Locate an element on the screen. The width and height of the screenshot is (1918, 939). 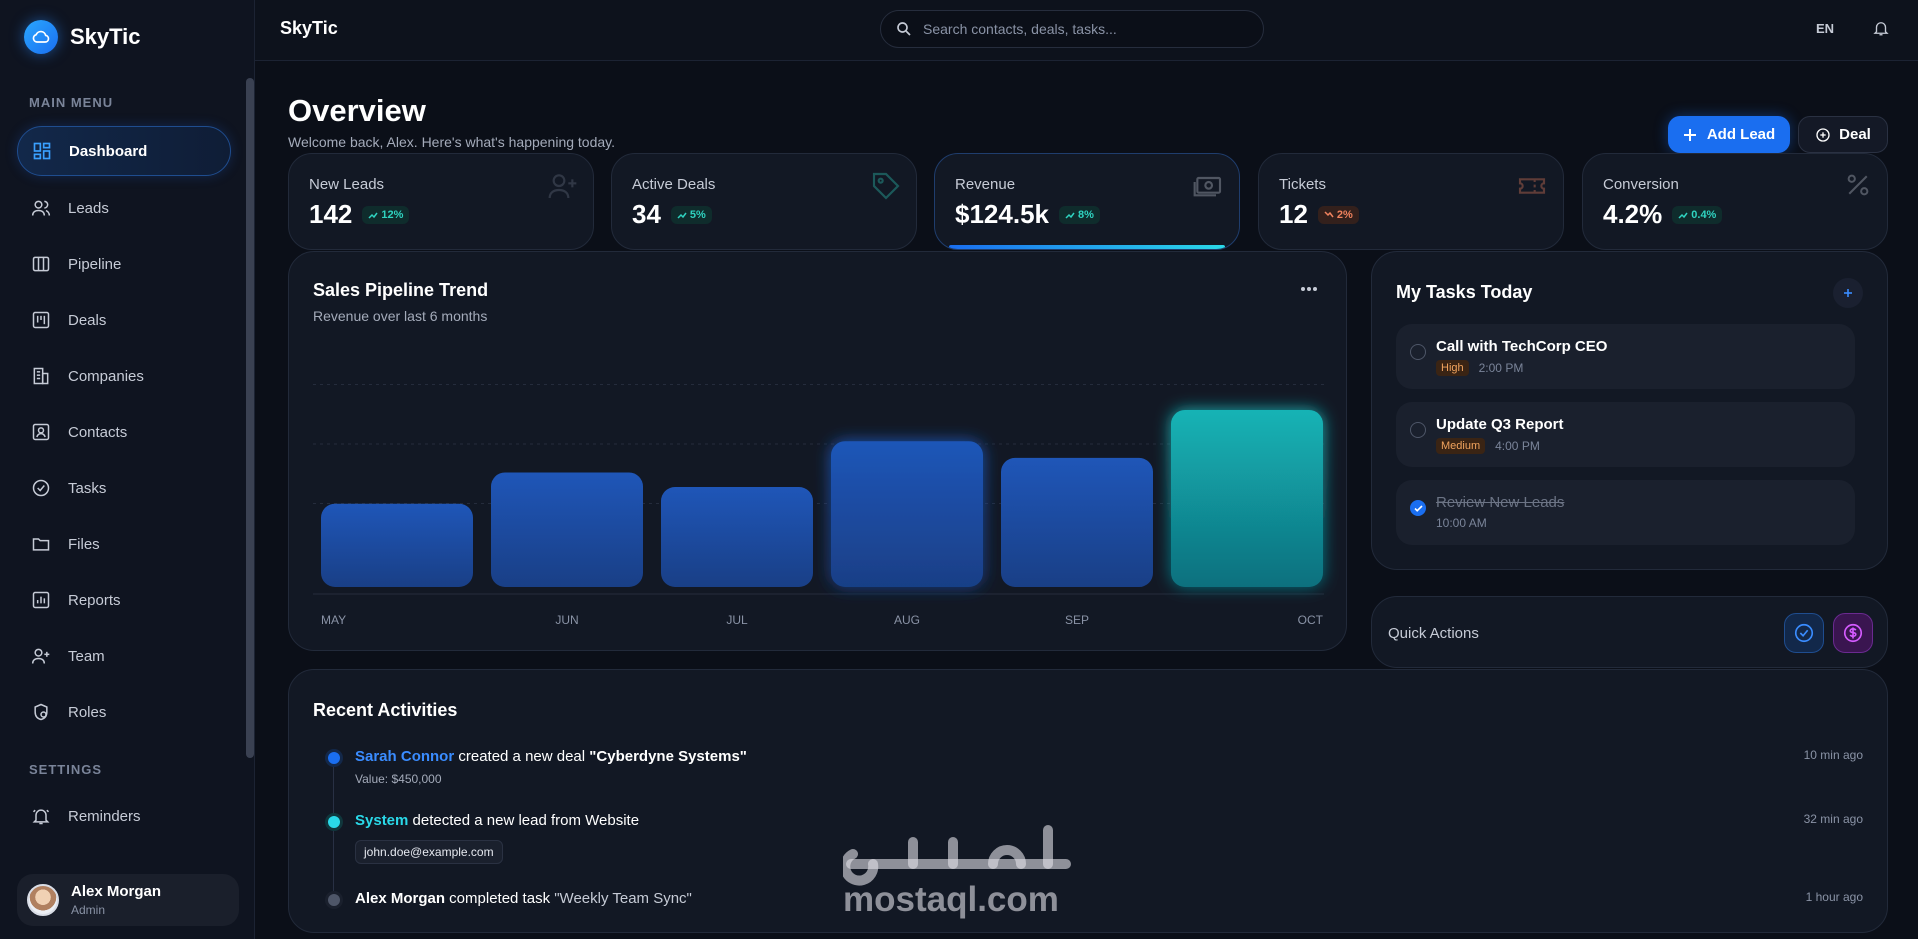
activity-actor: System is located at coordinates (382, 820).